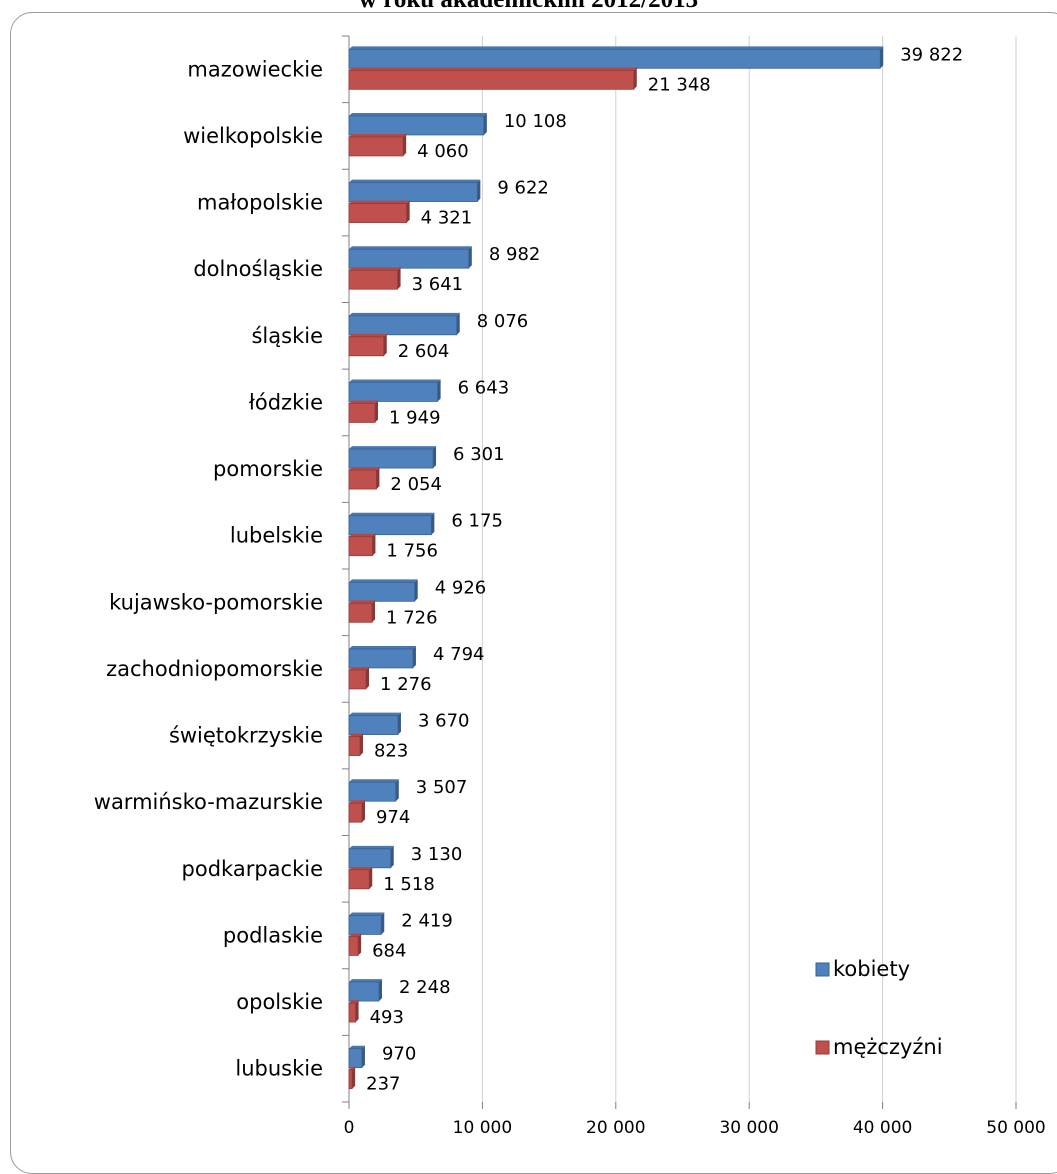 This screenshot has width=1057, height=1174. What do you see at coordinates (349, 1128) in the screenshot?
I see `x-tick-label: 0` at bounding box center [349, 1128].